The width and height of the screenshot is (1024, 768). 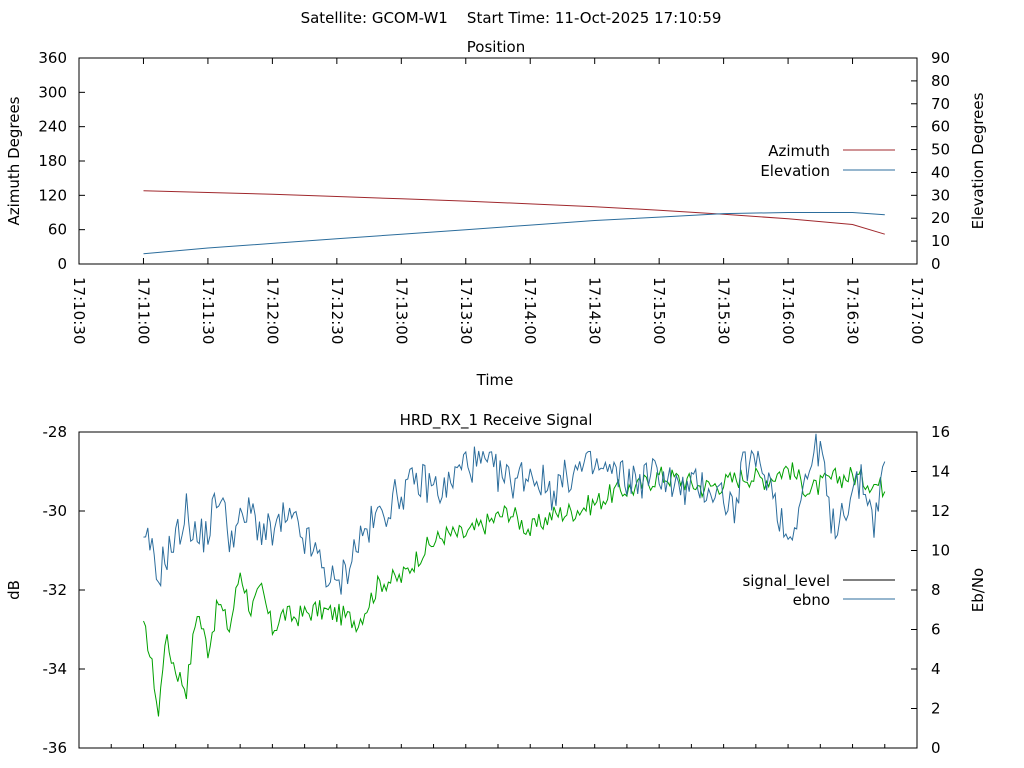 What do you see at coordinates (853, 310) in the screenshot?
I see `position-xtick-label: 17:16:30` at bounding box center [853, 310].